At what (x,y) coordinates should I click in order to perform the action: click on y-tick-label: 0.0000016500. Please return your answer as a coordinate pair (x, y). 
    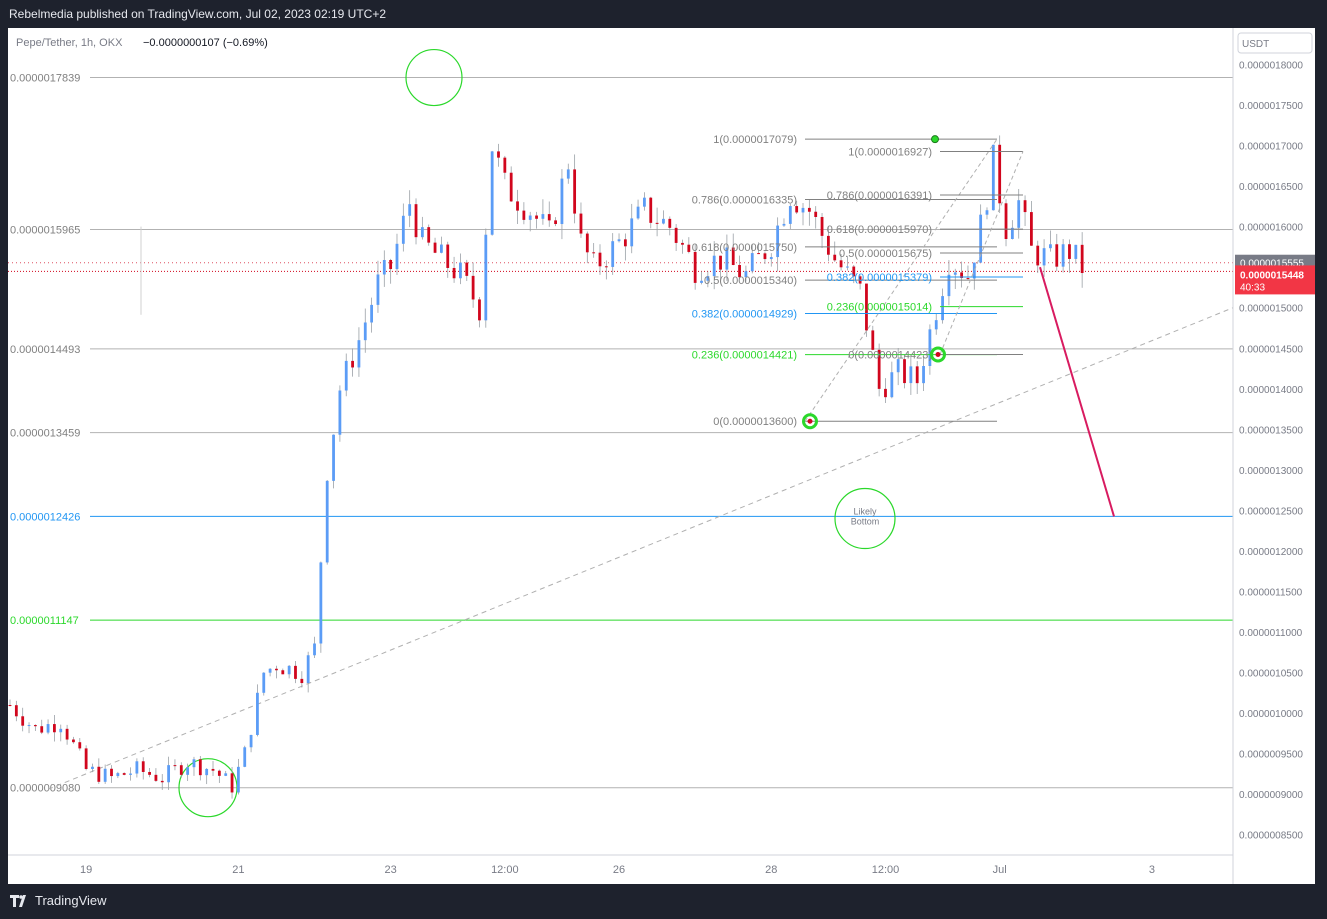
    Looking at the image, I should click on (1271, 187).